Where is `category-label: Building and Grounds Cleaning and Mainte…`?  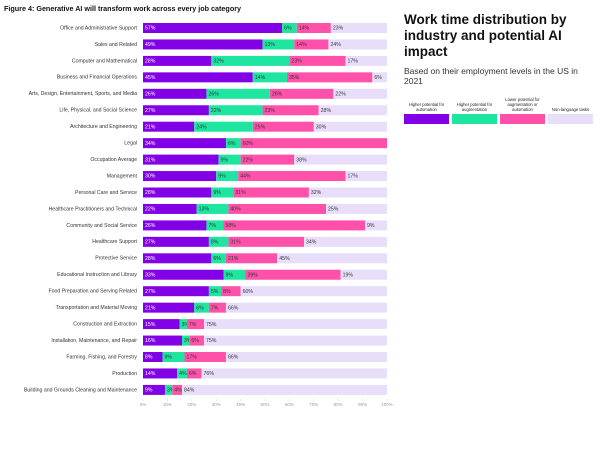 category-label: Building and Grounds Cleaning and Mainte… is located at coordinates (80, 390).